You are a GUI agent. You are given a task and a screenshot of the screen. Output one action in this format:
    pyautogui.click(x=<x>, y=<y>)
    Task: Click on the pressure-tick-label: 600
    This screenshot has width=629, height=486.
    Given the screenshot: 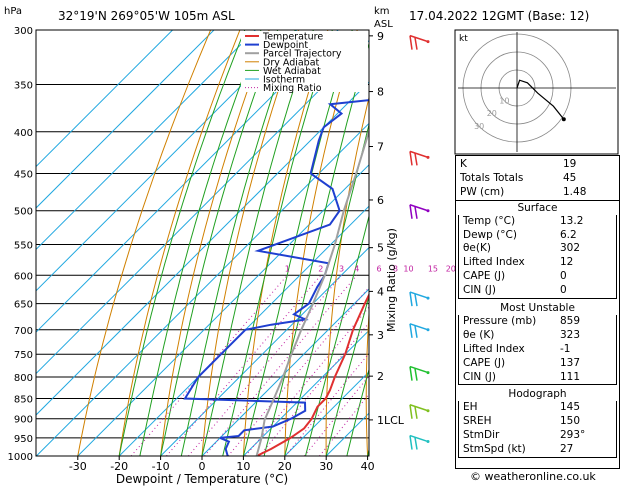 What is the action you would take?
    pyautogui.click(x=23, y=276)
    